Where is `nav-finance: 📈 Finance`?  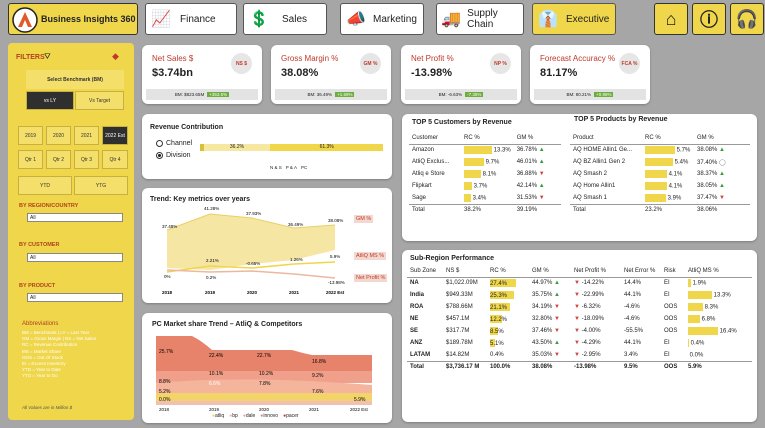 nav-finance: 📈 Finance is located at coordinates (191, 19).